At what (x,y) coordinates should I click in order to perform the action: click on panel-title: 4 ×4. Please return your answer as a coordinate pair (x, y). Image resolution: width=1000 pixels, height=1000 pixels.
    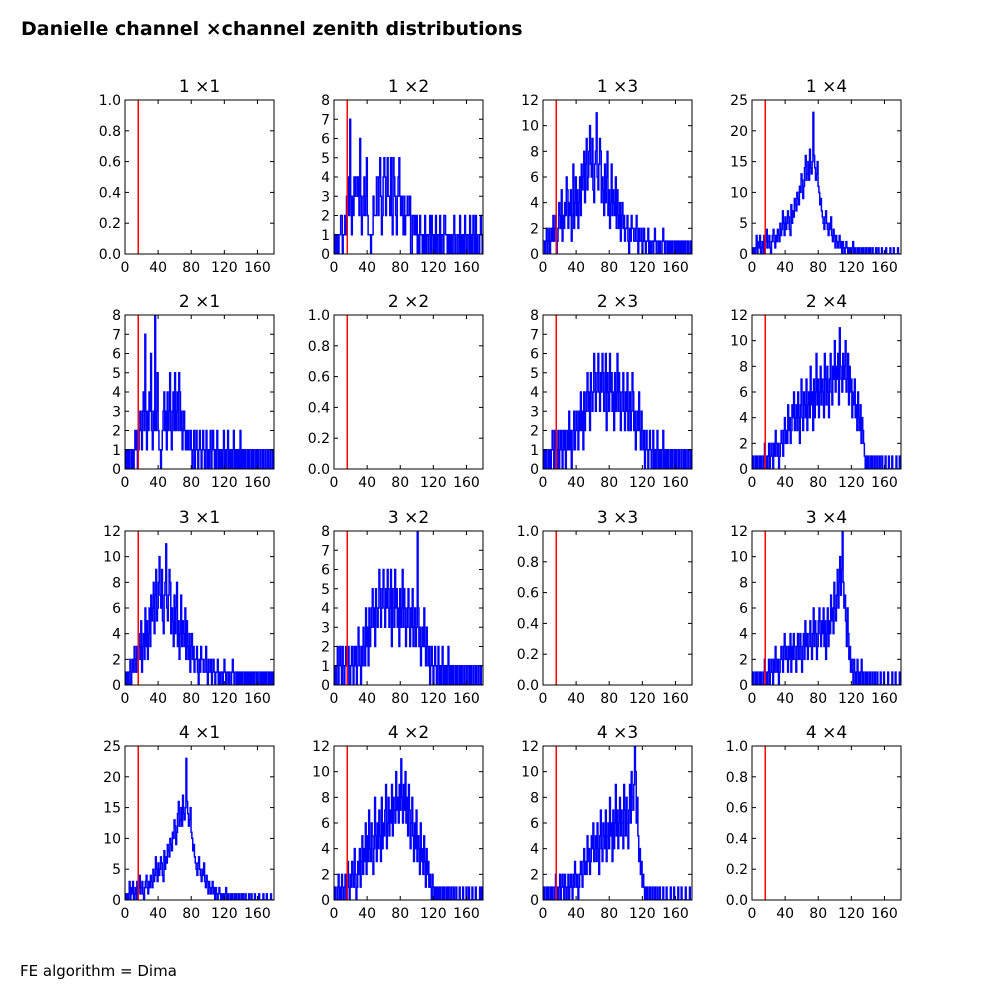
    Looking at the image, I should click on (826, 733).